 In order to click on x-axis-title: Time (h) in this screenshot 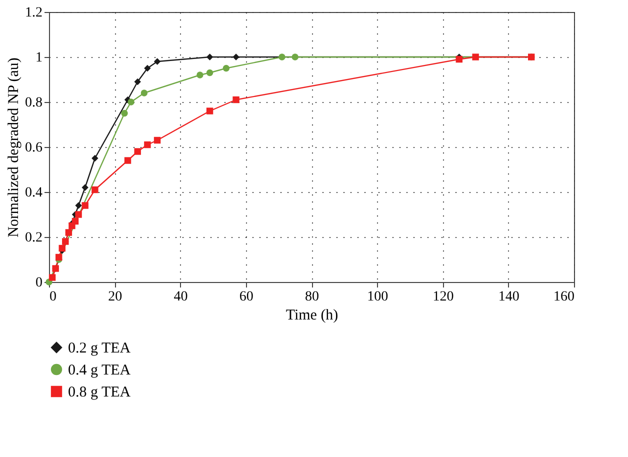, I will do `click(312, 316)`.